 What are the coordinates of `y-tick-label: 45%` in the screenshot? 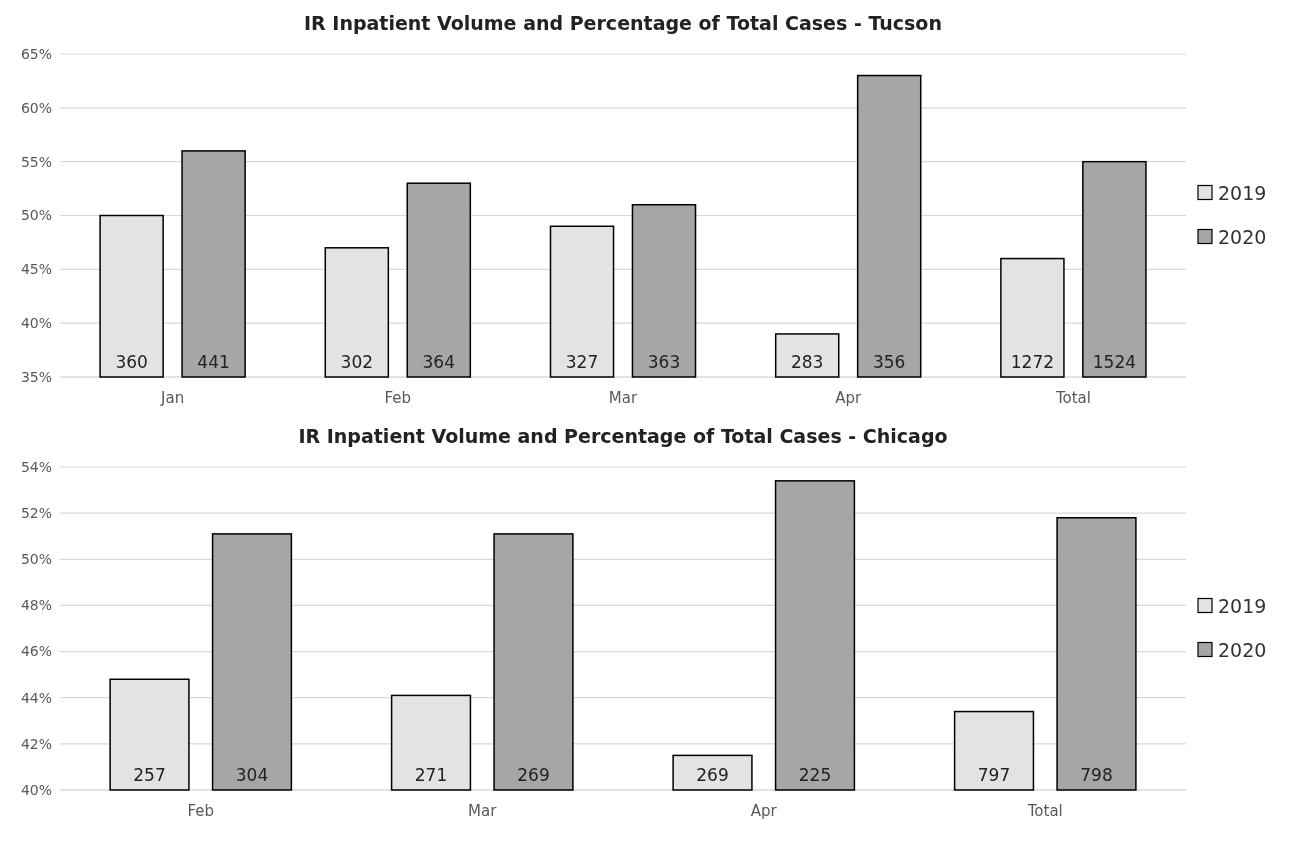 It's located at (36, 269).